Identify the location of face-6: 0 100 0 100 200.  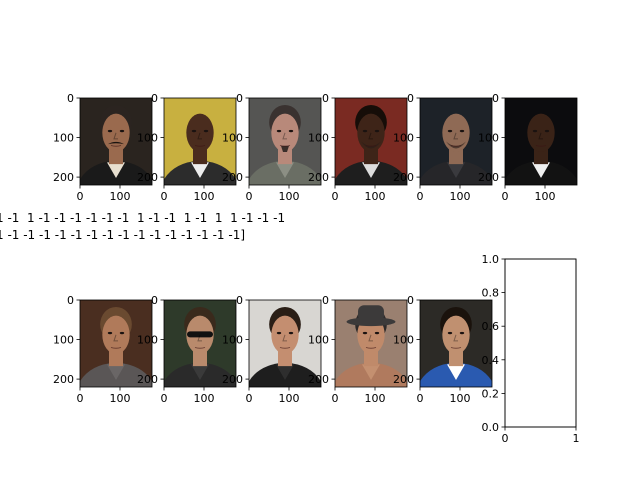
(528, 147).